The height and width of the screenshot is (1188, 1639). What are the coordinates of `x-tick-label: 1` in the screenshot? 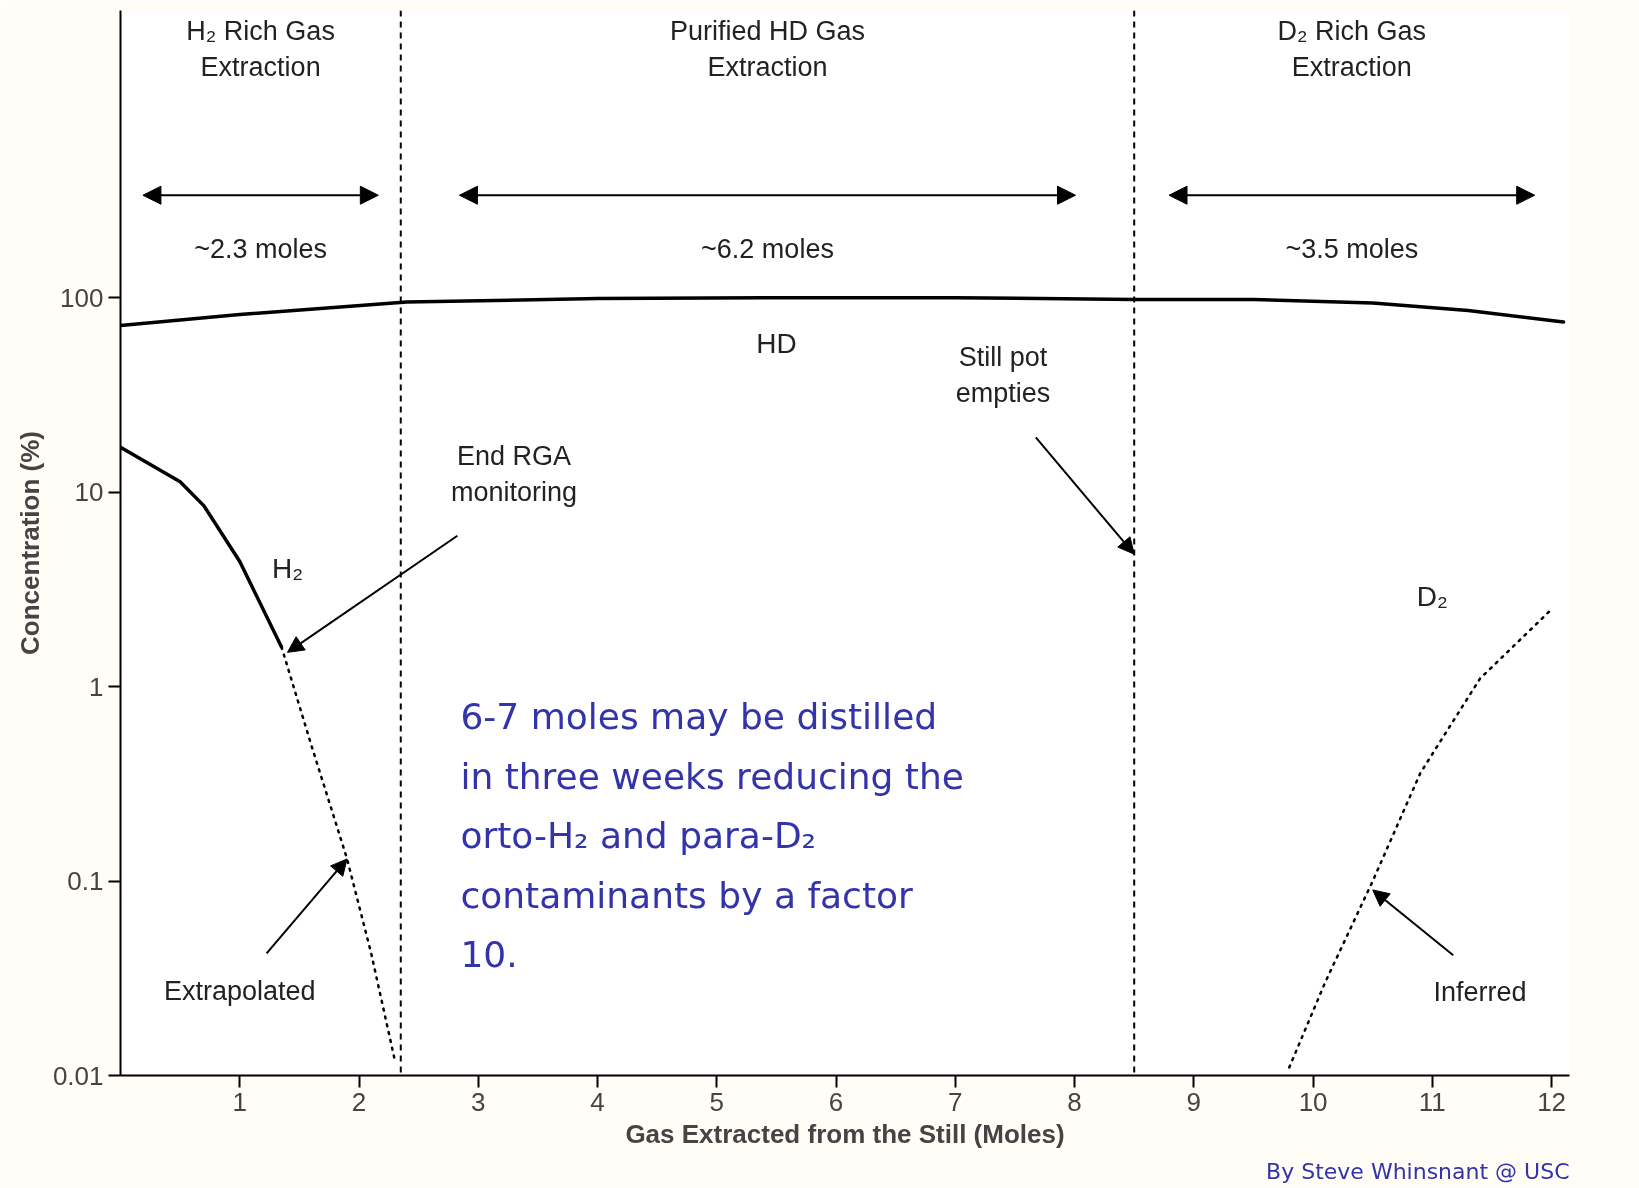 It's located at (239, 1101).